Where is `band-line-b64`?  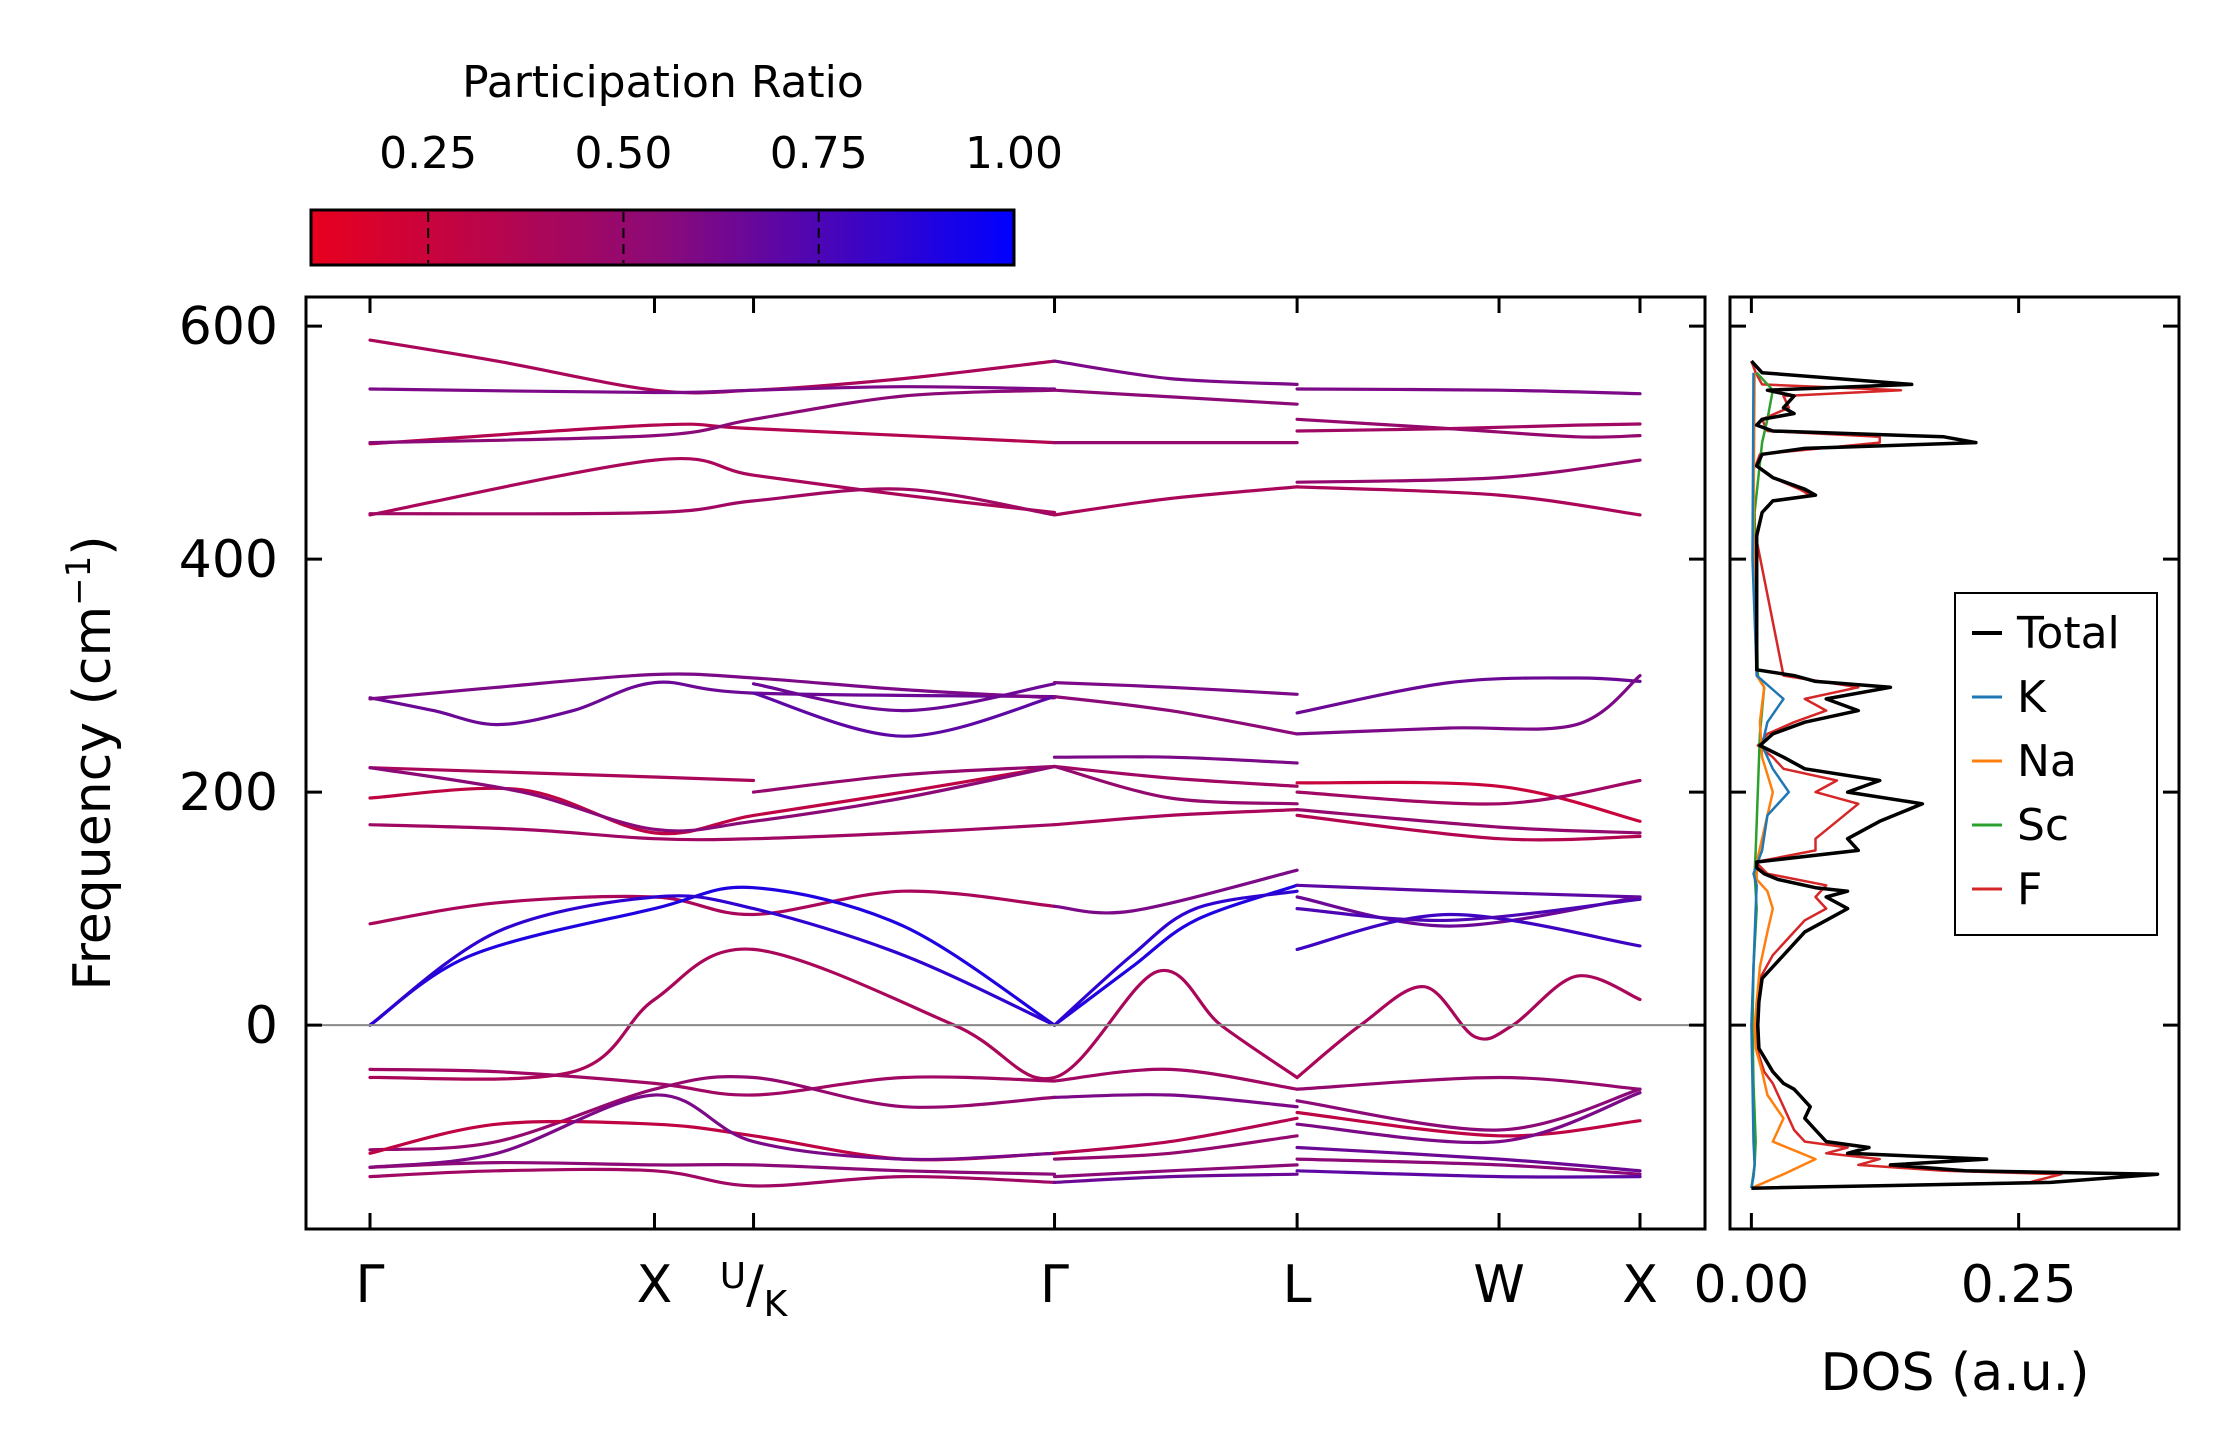 band-line-b64 is located at coordinates (1468, 1118).